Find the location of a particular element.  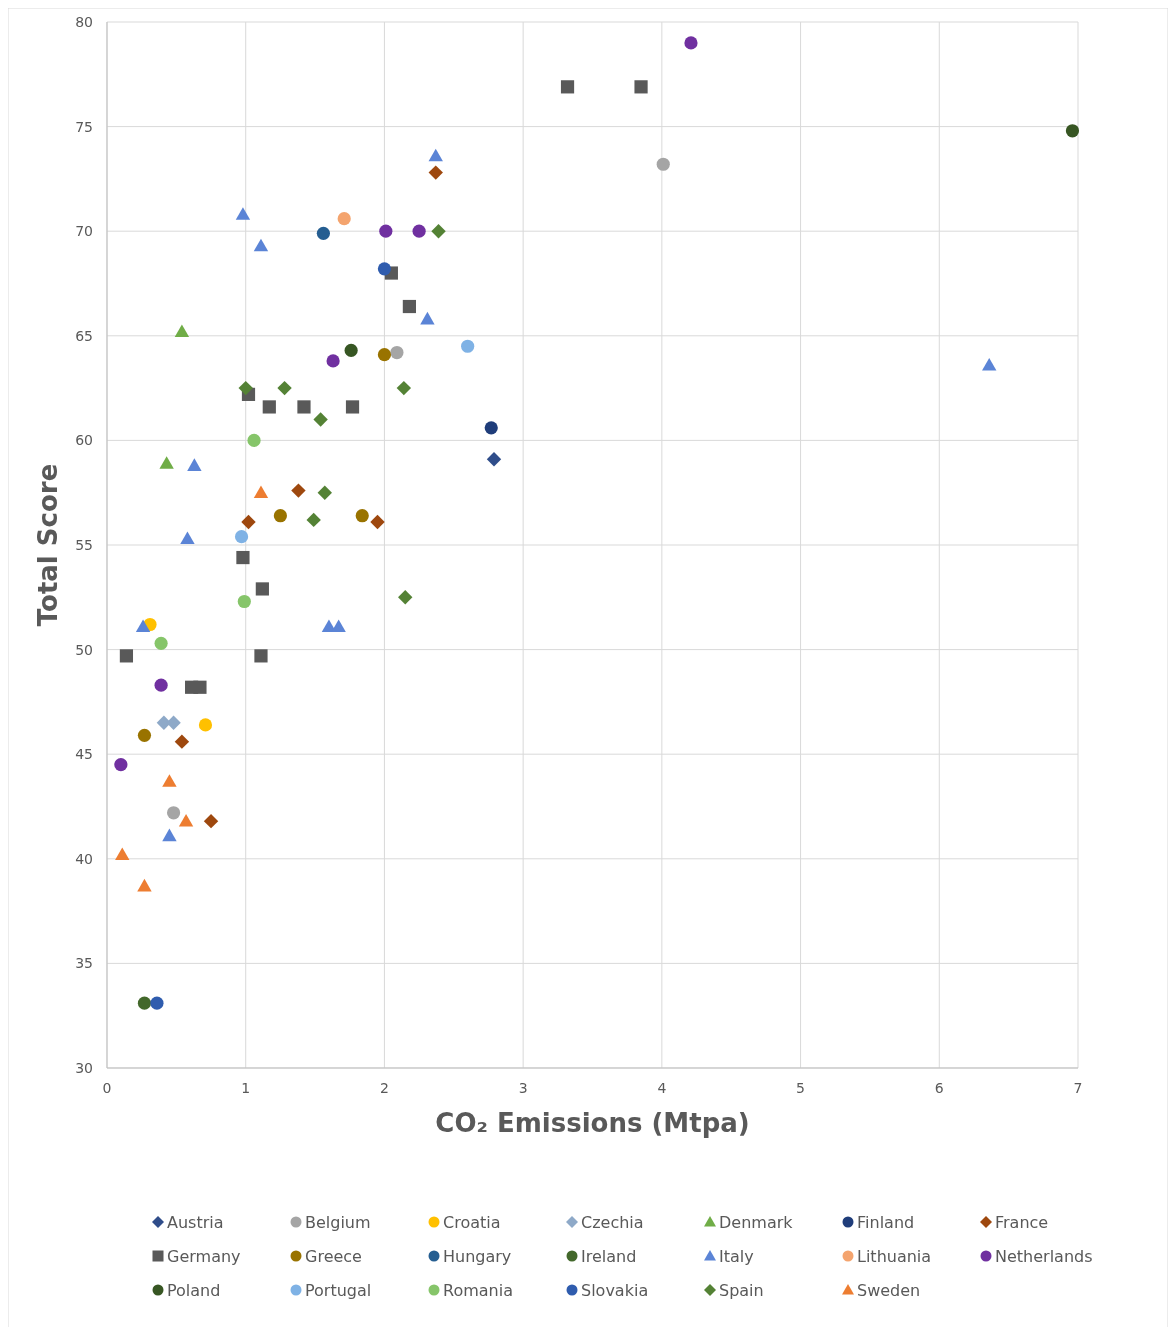

legend-label: Greece is located at coordinates (333, 1256).